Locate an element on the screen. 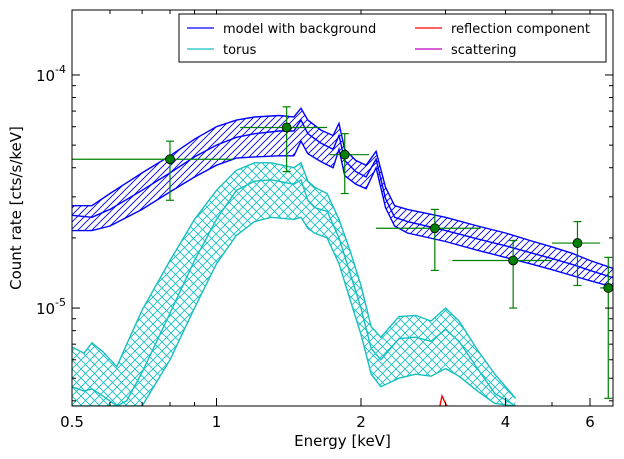 The height and width of the screenshot is (459, 624). legend-box is located at coordinates (392, 38).